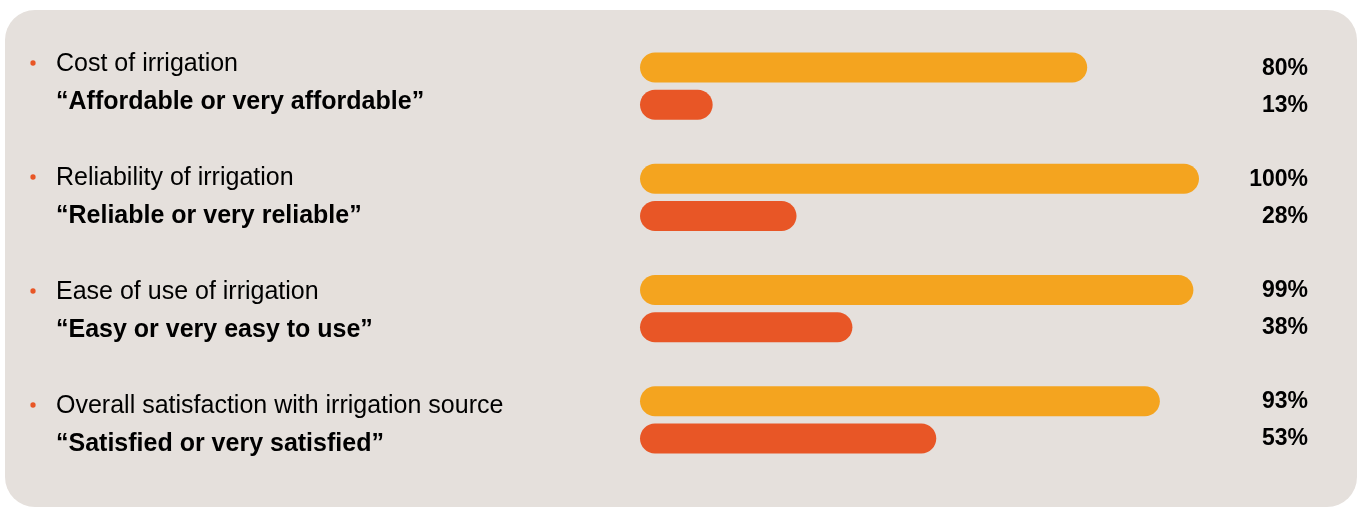 This screenshot has width=1362, height=507. I want to click on data-label: 53%, so click(1284, 437).